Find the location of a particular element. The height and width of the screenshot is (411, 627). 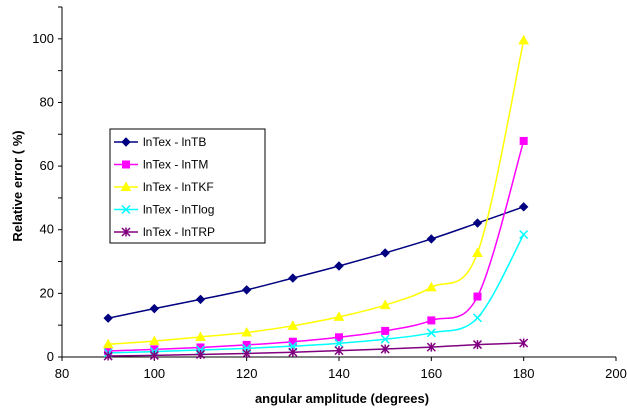

legend-box is located at coordinates (187, 186).